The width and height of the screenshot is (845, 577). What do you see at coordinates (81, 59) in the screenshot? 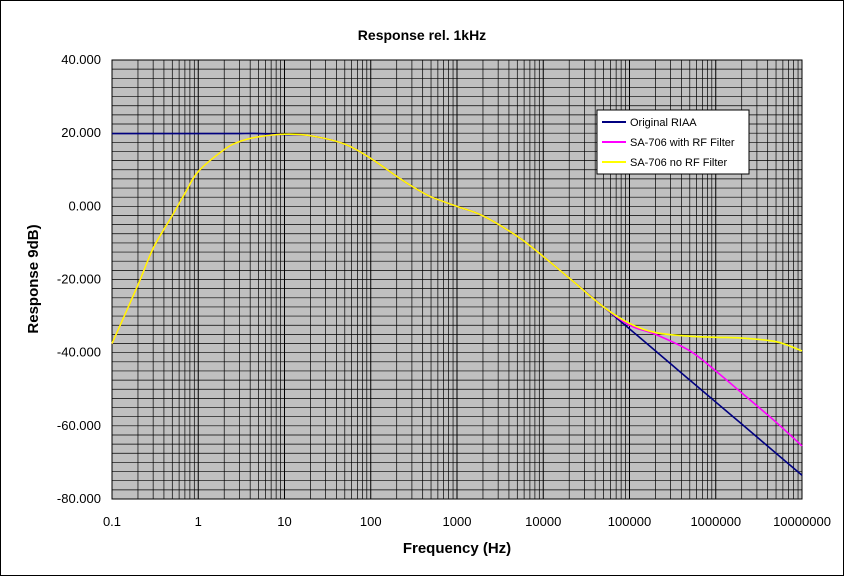
I see `y-tick-label: 40.000` at bounding box center [81, 59].